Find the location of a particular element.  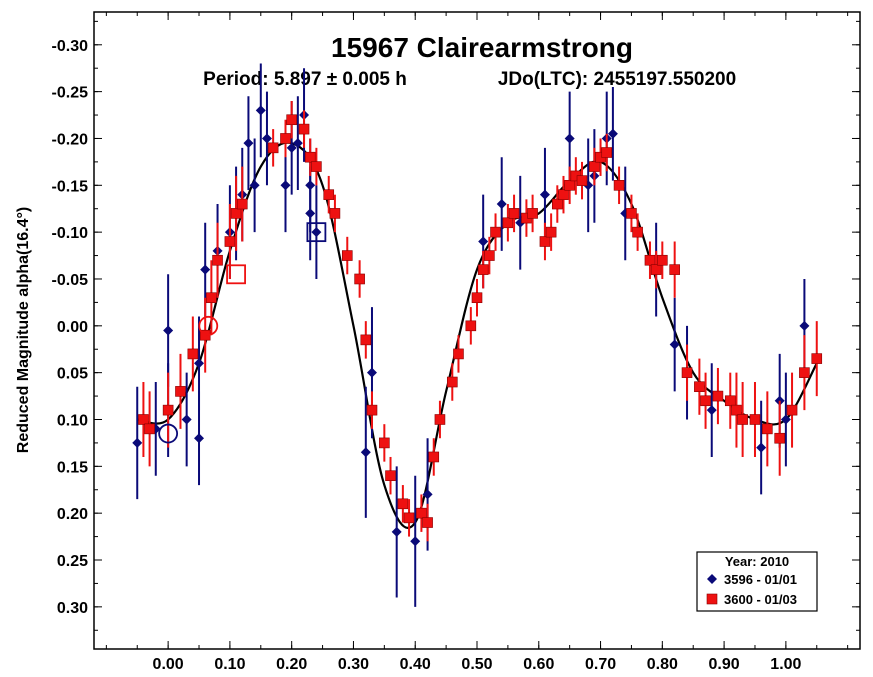

legend-marker-3596-icon is located at coordinates (712, 579).